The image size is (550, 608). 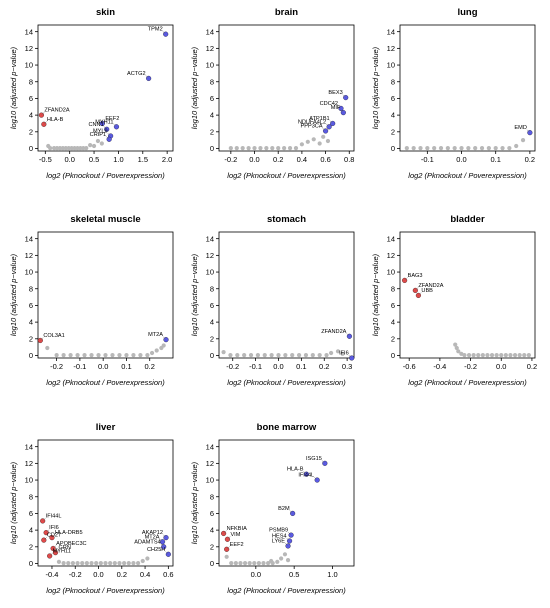 I want to click on point-label: VIM, so click(x=235, y=535).